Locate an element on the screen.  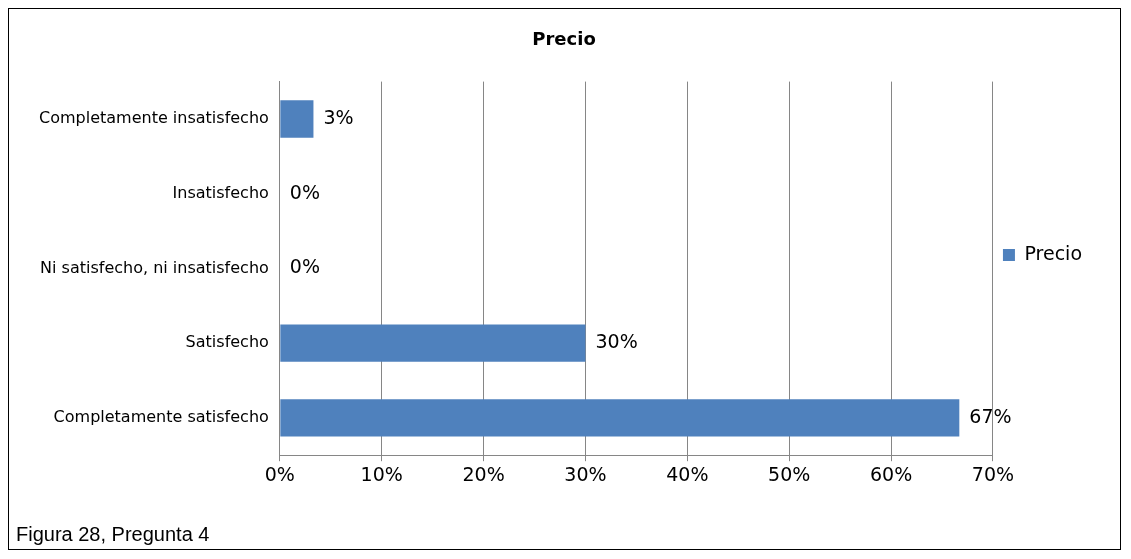
x-tick-label: 50% is located at coordinates (789, 473).